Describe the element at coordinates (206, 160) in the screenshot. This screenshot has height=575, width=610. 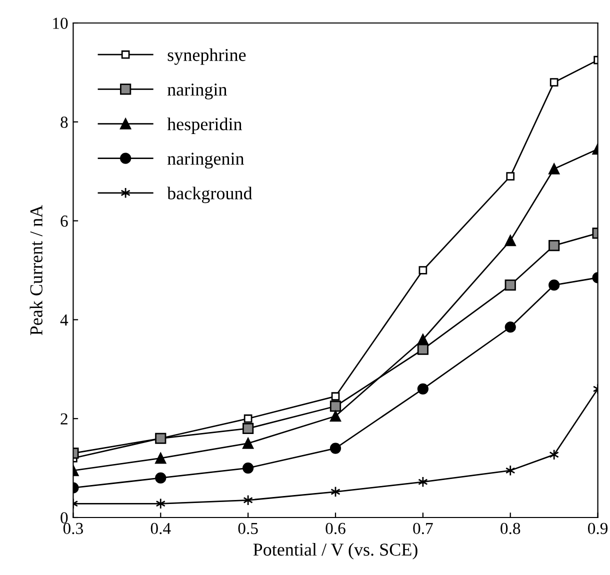
I see `legend-label: naringenin` at that location.